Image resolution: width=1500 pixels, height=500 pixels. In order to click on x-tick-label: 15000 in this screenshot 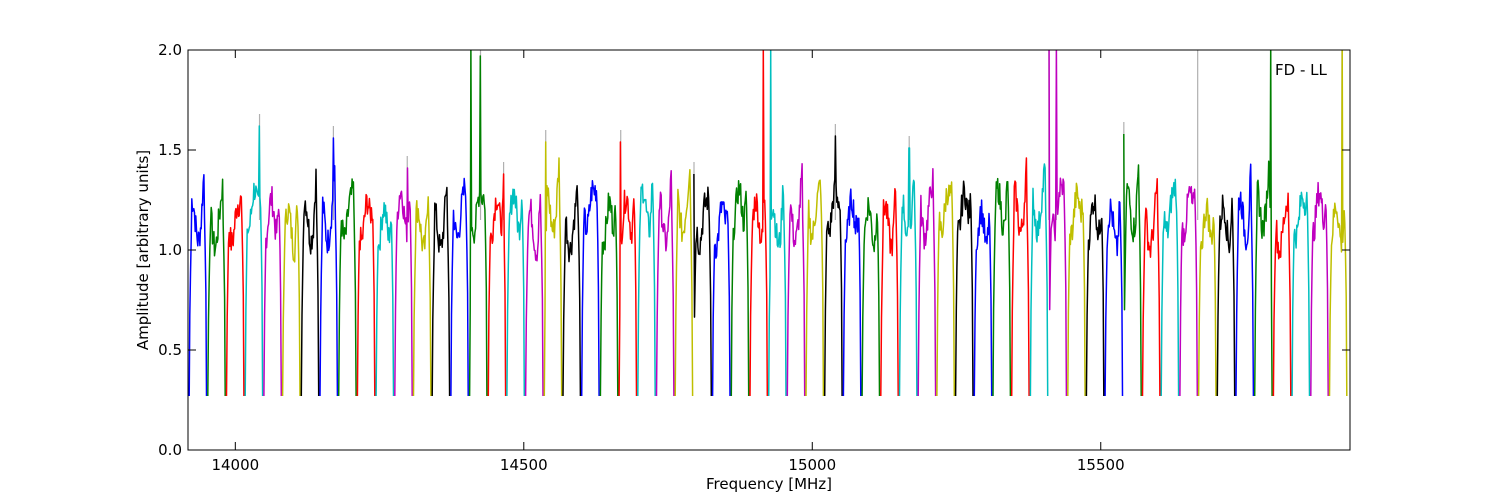, I will do `click(812, 465)`.